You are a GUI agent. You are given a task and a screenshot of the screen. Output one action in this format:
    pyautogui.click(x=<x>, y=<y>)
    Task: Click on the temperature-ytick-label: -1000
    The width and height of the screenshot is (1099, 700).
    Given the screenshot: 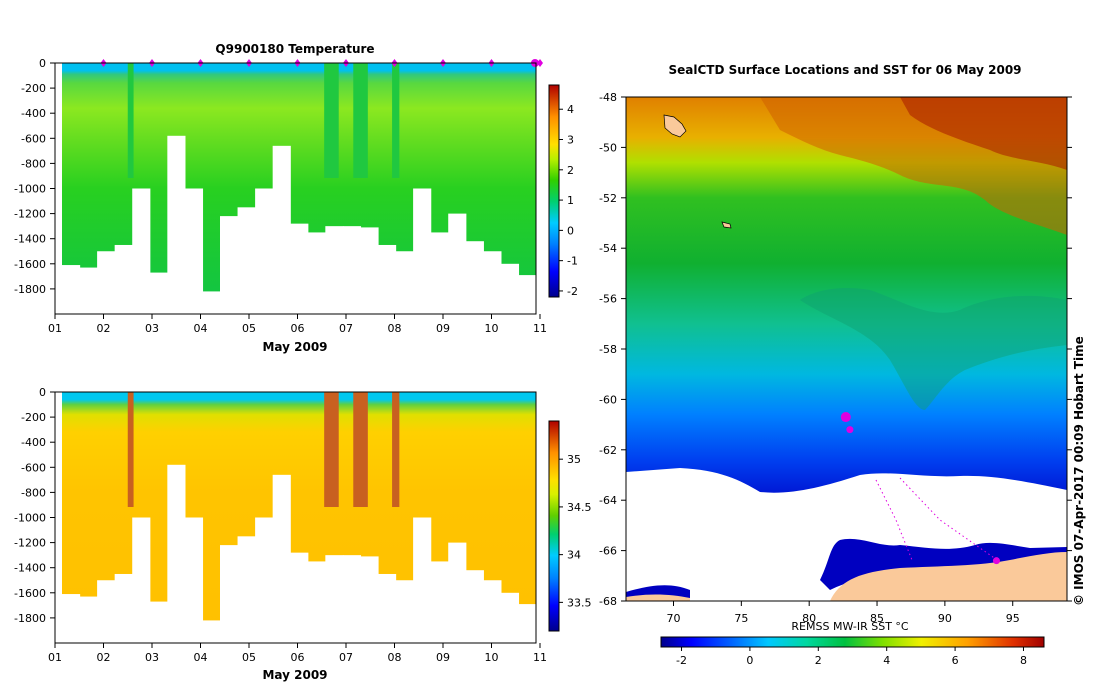 What is the action you would take?
    pyautogui.click(x=30, y=189)
    